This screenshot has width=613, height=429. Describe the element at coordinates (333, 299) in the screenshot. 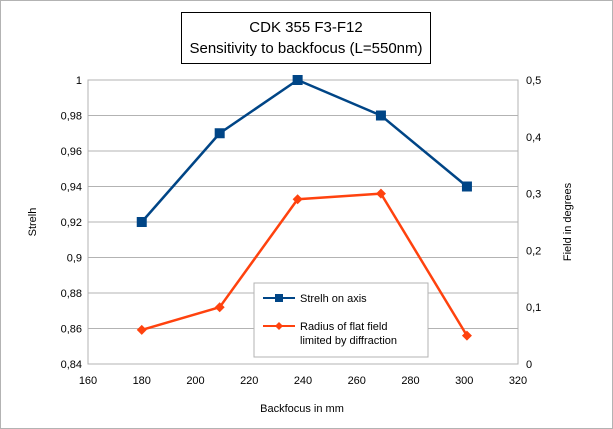

I see `legend-strehl-label: Strelh on axis` at that location.